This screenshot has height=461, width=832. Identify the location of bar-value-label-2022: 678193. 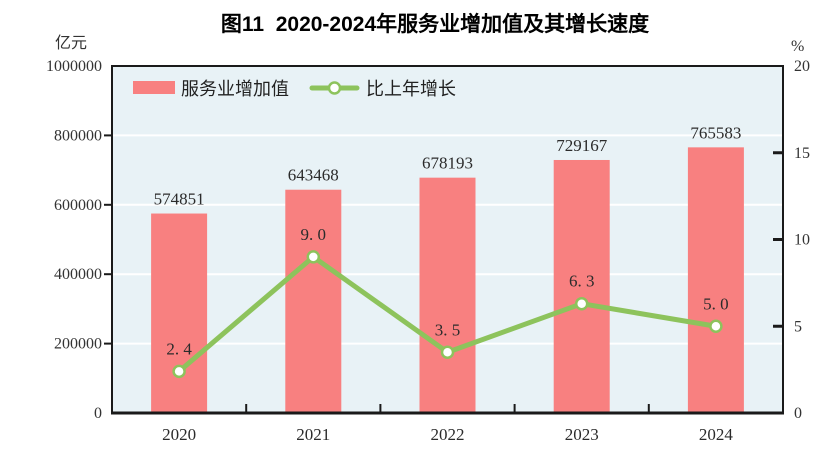
(447, 163).